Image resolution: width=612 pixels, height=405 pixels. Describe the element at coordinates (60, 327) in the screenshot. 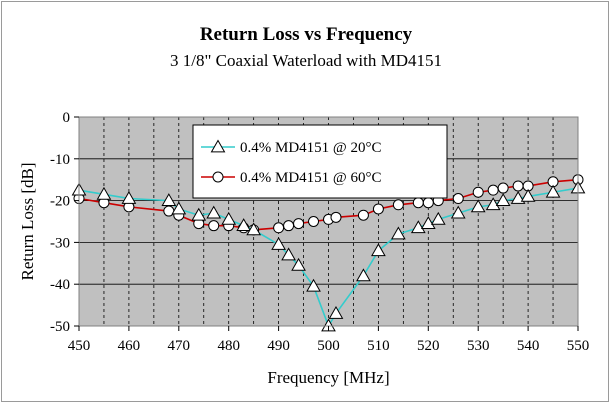

I see `y-tick-label: -50` at that location.